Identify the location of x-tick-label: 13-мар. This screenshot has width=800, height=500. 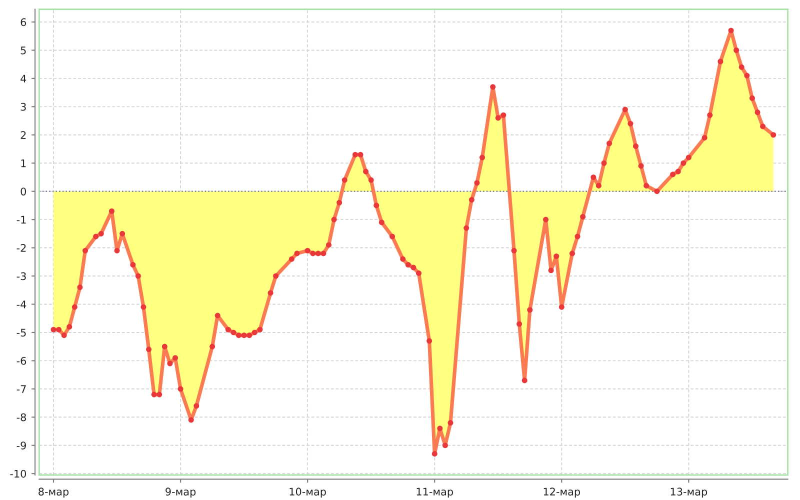
(689, 493).